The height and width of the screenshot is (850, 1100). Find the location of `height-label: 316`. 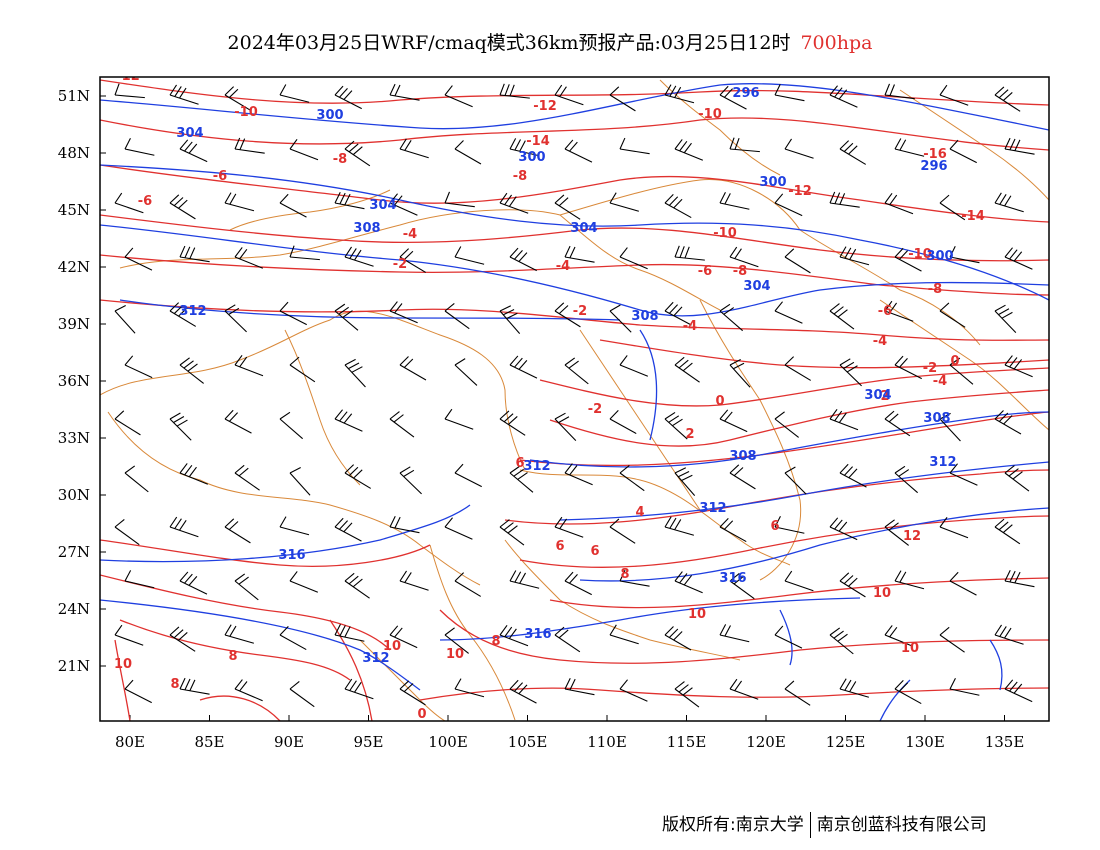

height-label: 316 is located at coordinates (732, 578).